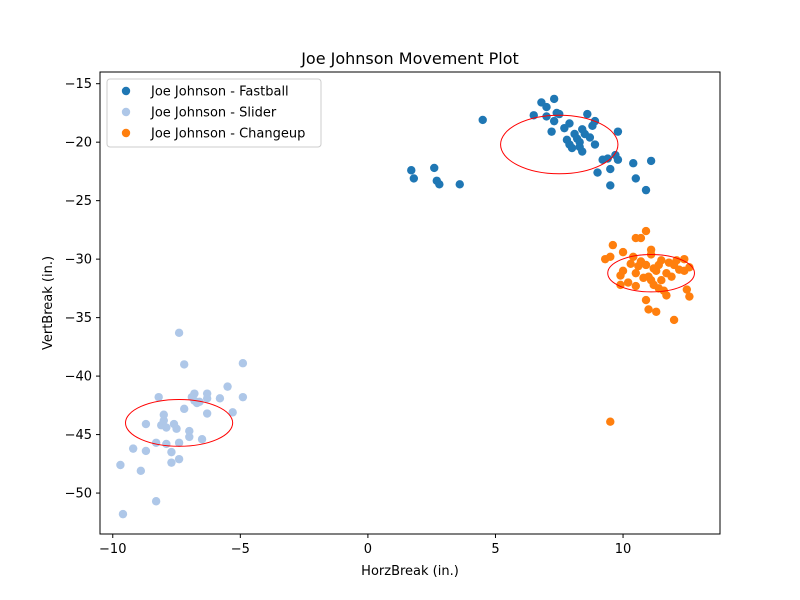 This screenshot has width=800, height=600. Describe the element at coordinates (78, 494) in the screenshot. I see `y-tick-label: −50` at that location.